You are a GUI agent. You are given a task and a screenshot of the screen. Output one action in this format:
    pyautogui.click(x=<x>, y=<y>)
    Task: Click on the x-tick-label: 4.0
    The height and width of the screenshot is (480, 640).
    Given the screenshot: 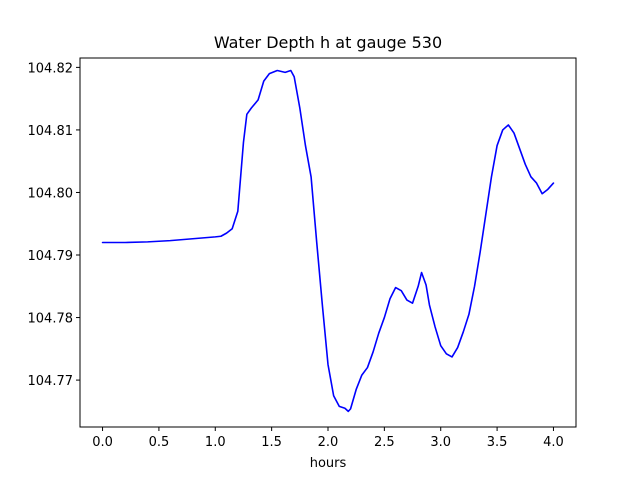 What is the action you would take?
    pyautogui.click(x=553, y=442)
    